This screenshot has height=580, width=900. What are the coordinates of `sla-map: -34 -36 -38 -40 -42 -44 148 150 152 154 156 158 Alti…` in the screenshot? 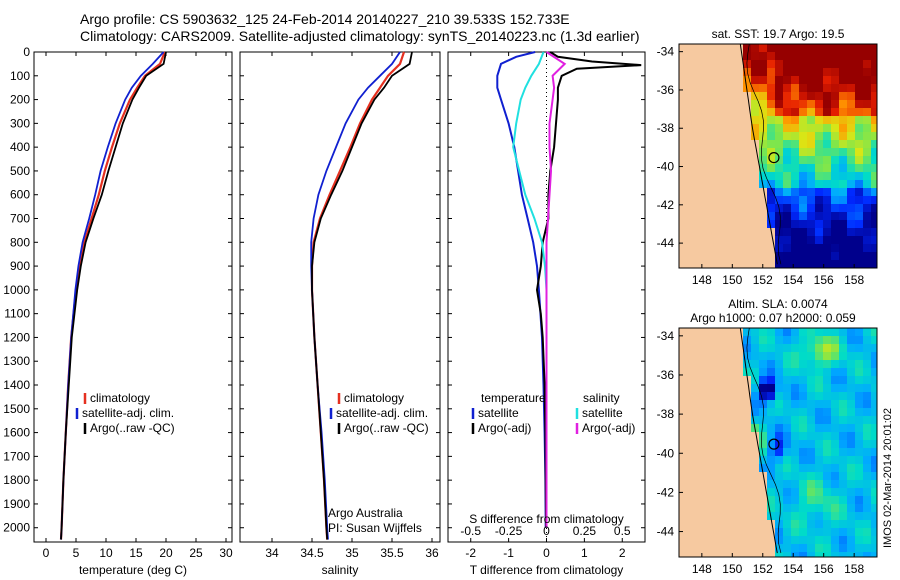 It's located at (767, 436).